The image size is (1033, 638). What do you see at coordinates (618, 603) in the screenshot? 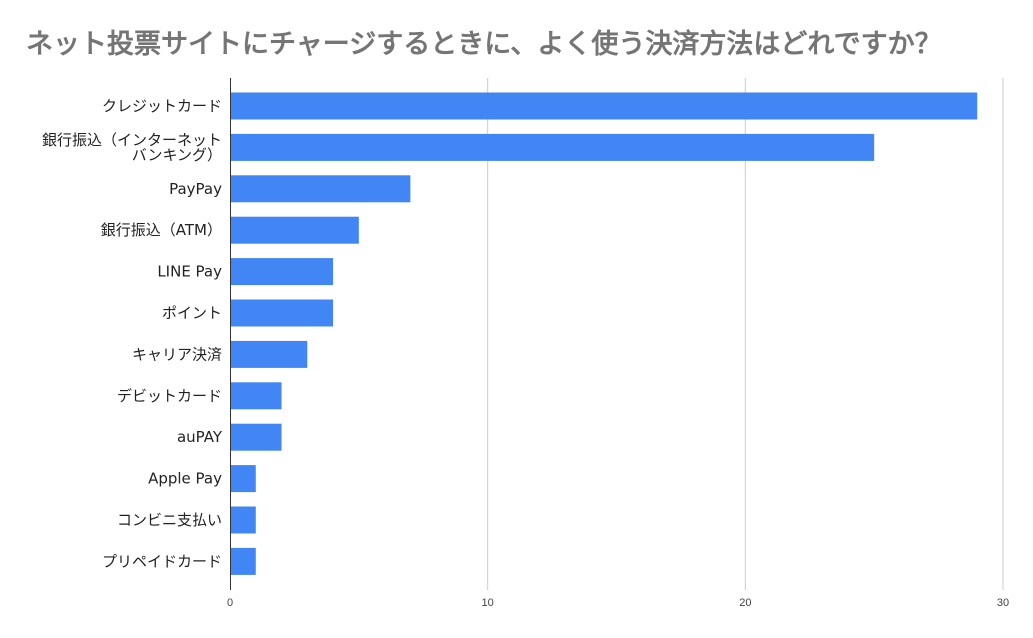
I see `tick-labels: 0 10 20 30` at bounding box center [618, 603].